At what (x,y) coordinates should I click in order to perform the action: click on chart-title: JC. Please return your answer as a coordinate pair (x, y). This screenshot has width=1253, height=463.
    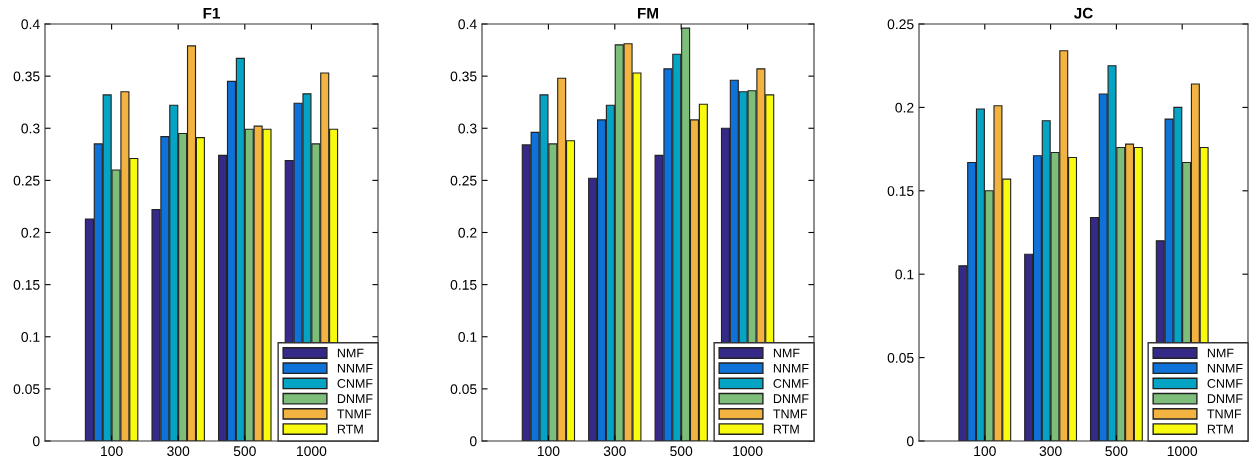
    Looking at the image, I should click on (1083, 13).